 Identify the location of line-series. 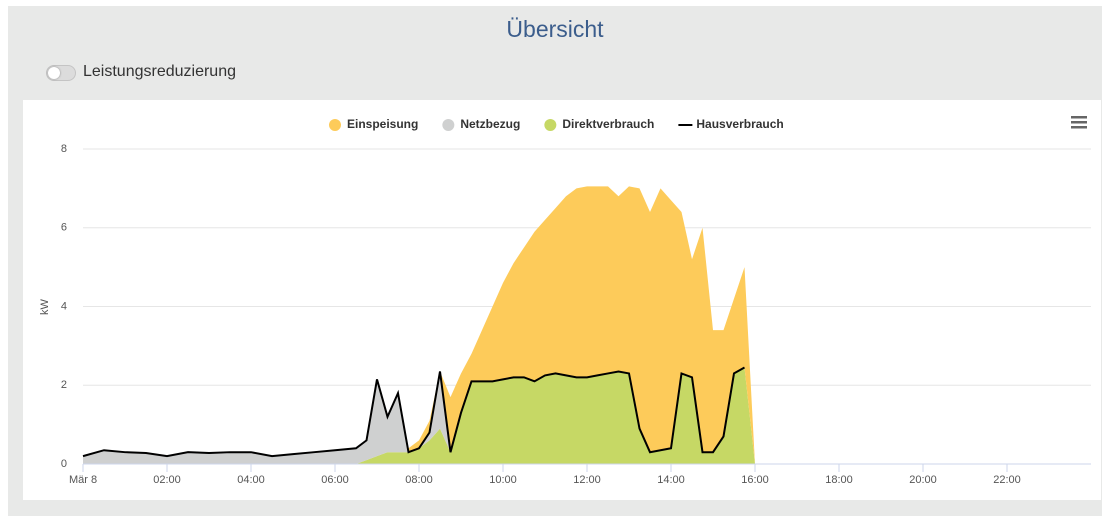
(413, 412).